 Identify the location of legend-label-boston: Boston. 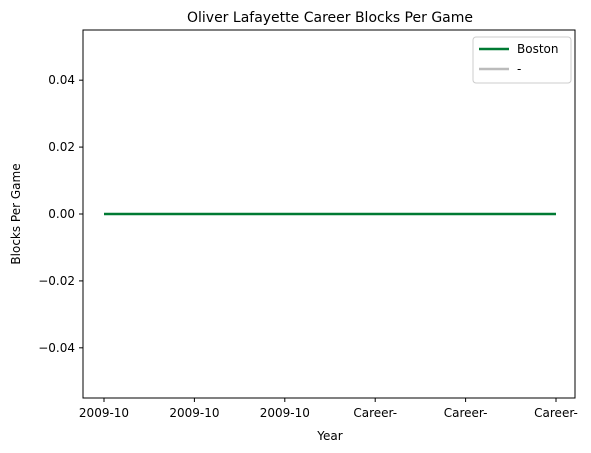
(537, 49).